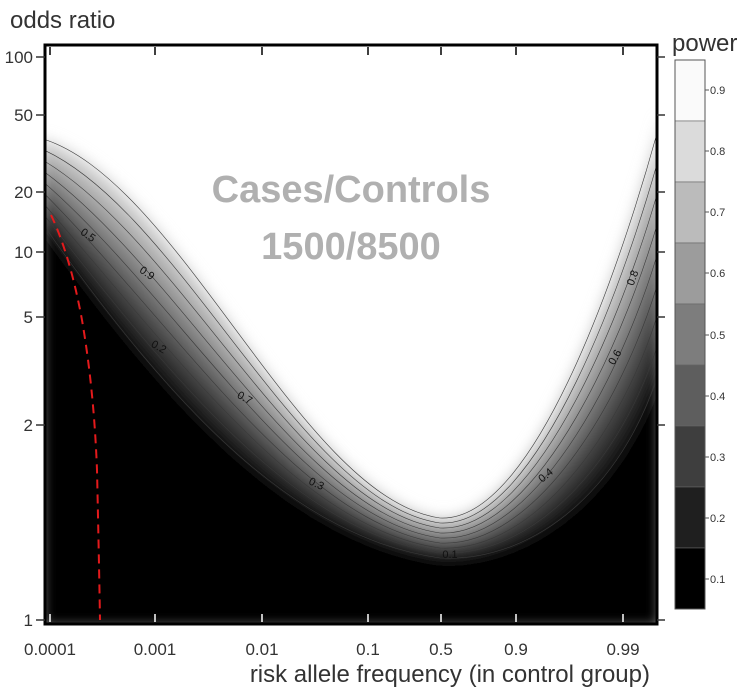 The height and width of the screenshot is (700, 750). What do you see at coordinates (717, 519) in the screenshot?
I see `colorbar-tick-label: 0.2` at bounding box center [717, 519].